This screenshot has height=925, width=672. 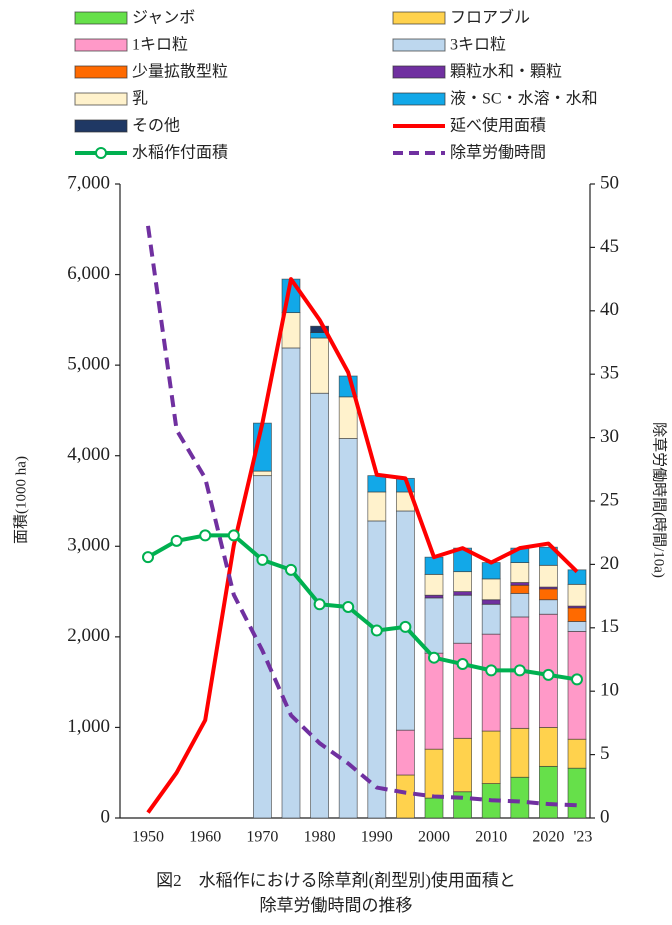 I want to click on legend-label: 顆粒水和・顆粒, so click(x=506, y=72).